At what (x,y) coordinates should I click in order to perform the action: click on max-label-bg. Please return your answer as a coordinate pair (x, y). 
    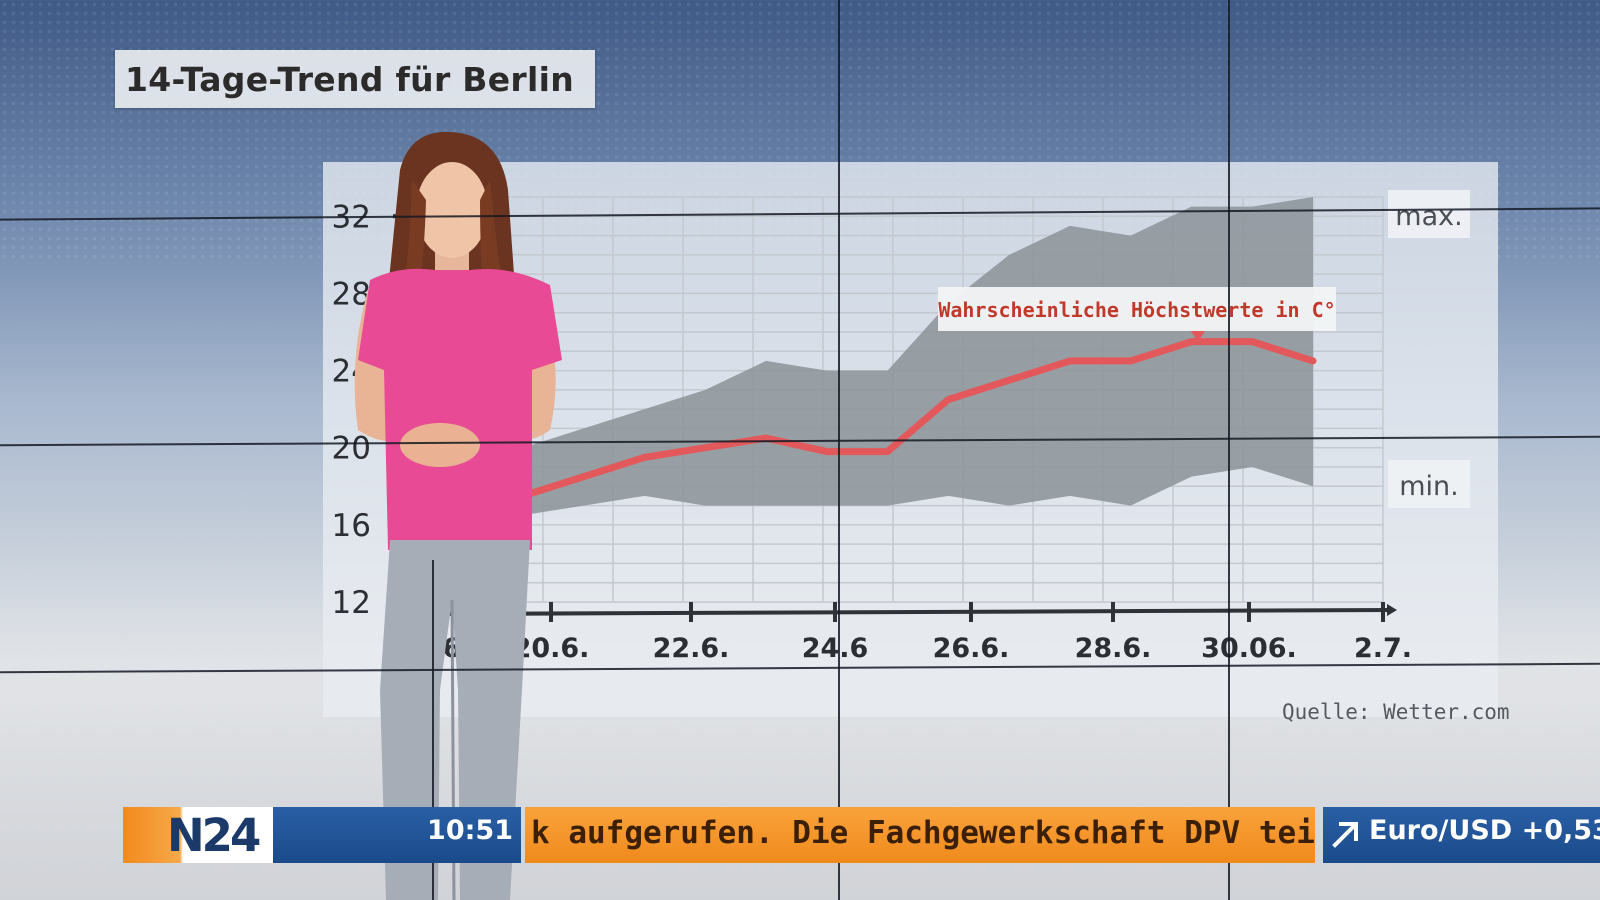
    Looking at the image, I should click on (1429, 214).